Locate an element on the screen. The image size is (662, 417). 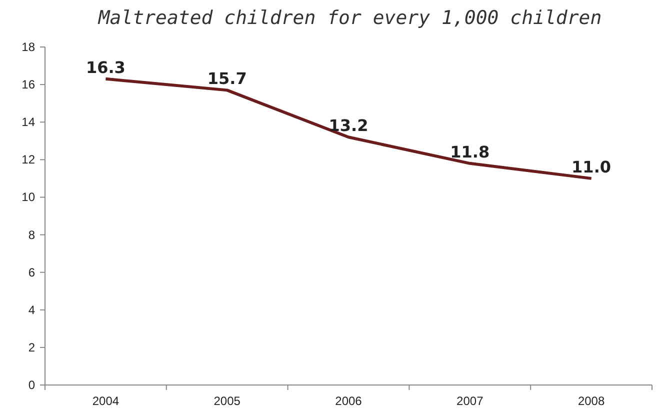
y-tick-label: 0 is located at coordinates (32, 385).